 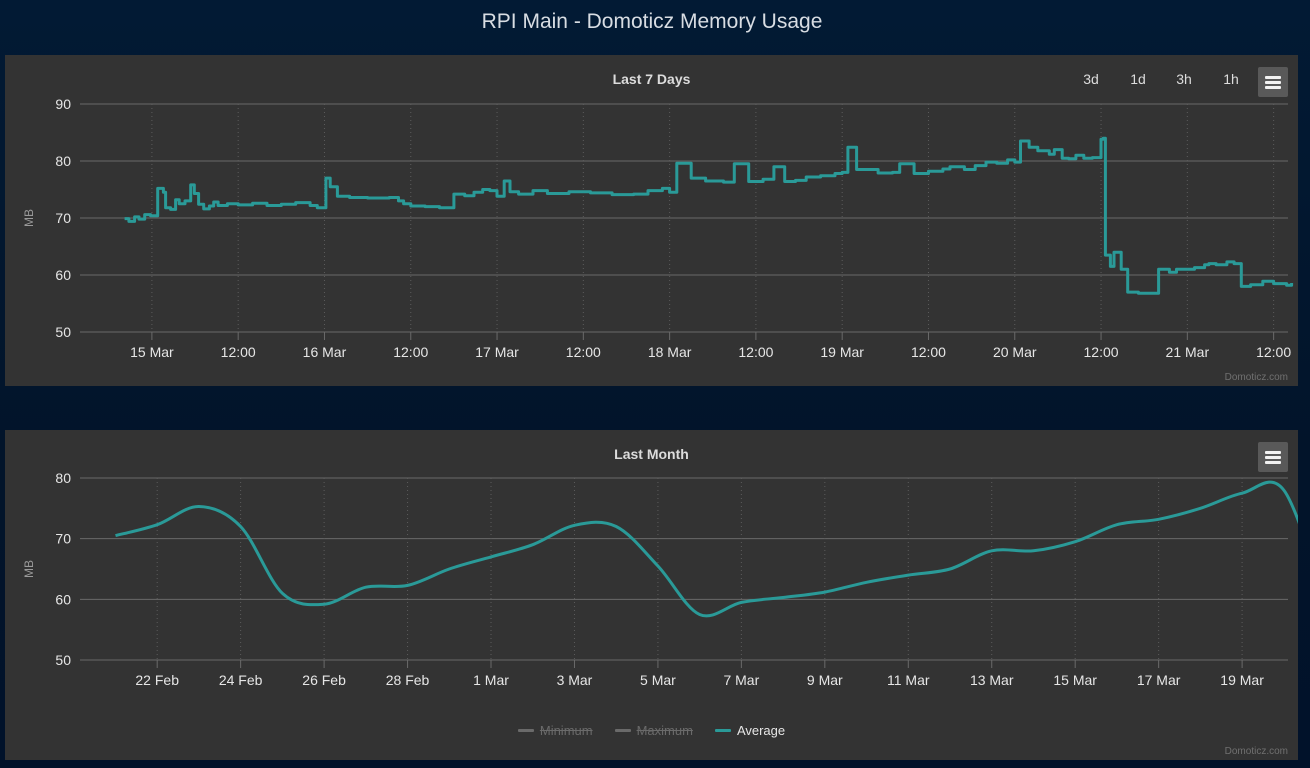 What do you see at coordinates (652, 21) in the screenshot?
I see `page-title: RPI Main - Domoticz Memory Usage` at bounding box center [652, 21].